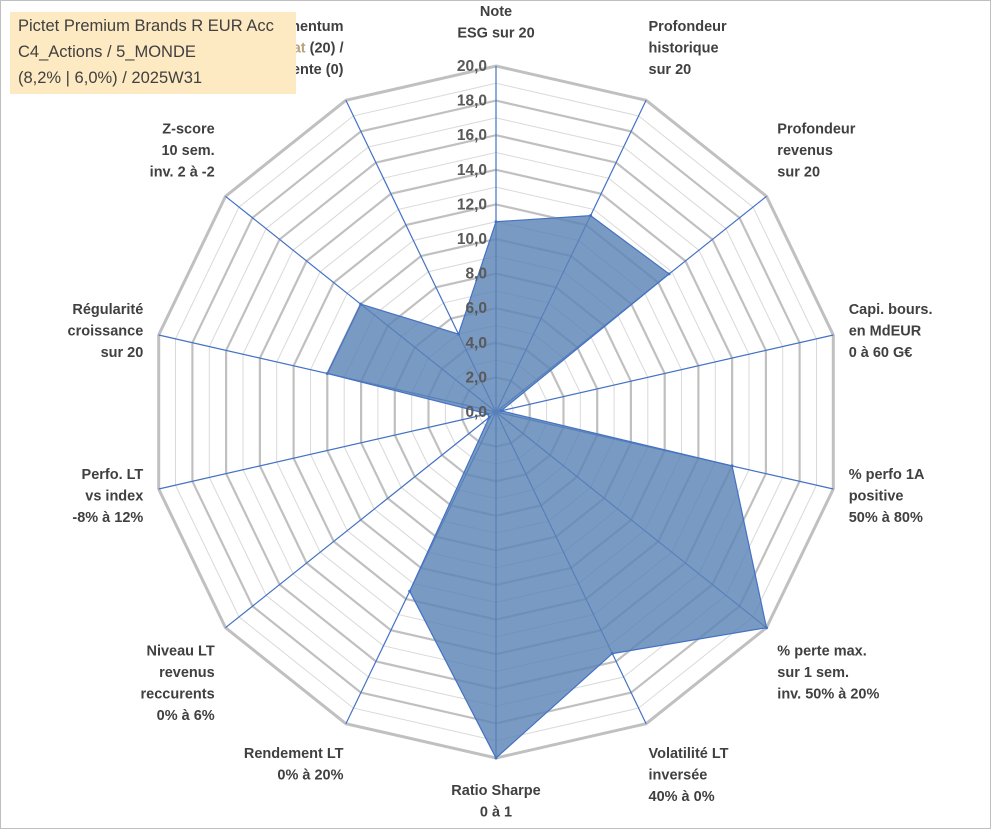 The height and width of the screenshot is (829, 991). I want to click on axis-label-line: historique, so click(684, 48).